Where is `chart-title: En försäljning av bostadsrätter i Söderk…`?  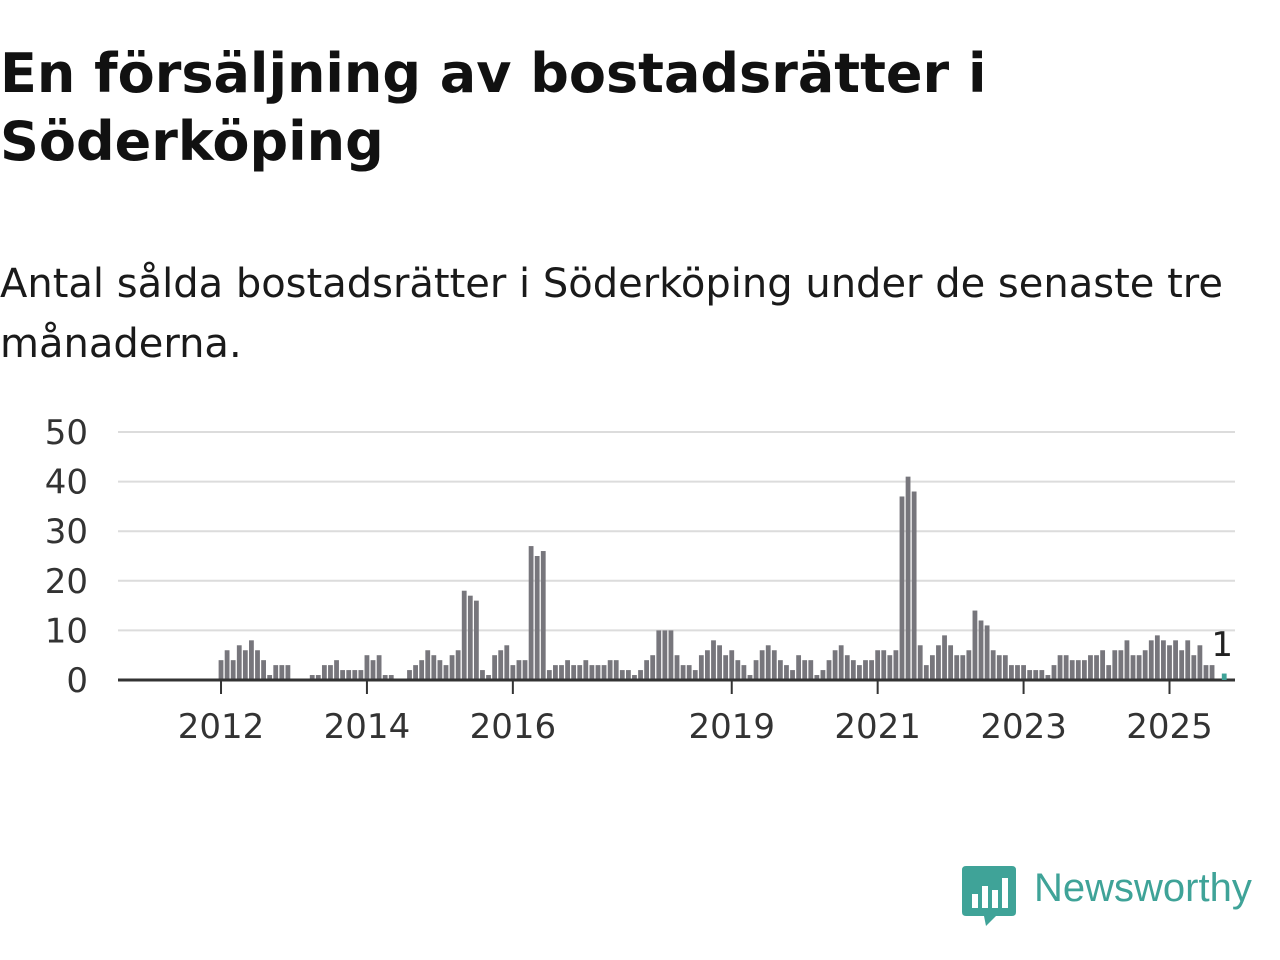
chart-title: En försäljning av bostadsrätter i Söderk… is located at coordinates (493, 107).